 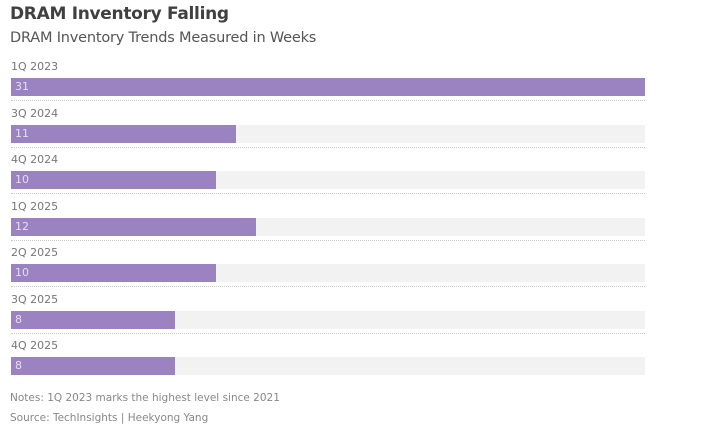 I want to click on category-label: 4Q 2025, so click(x=35, y=345).